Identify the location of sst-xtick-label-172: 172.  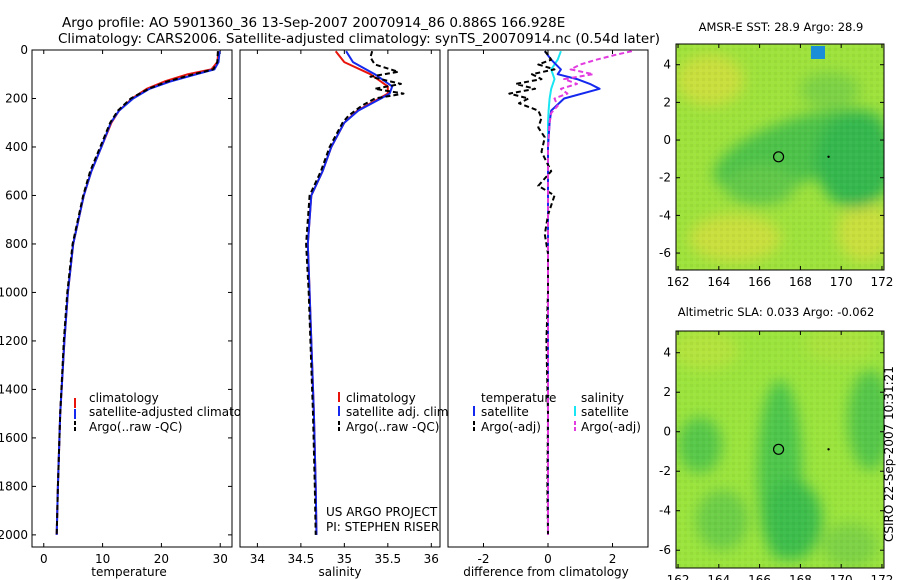
(882, 282).